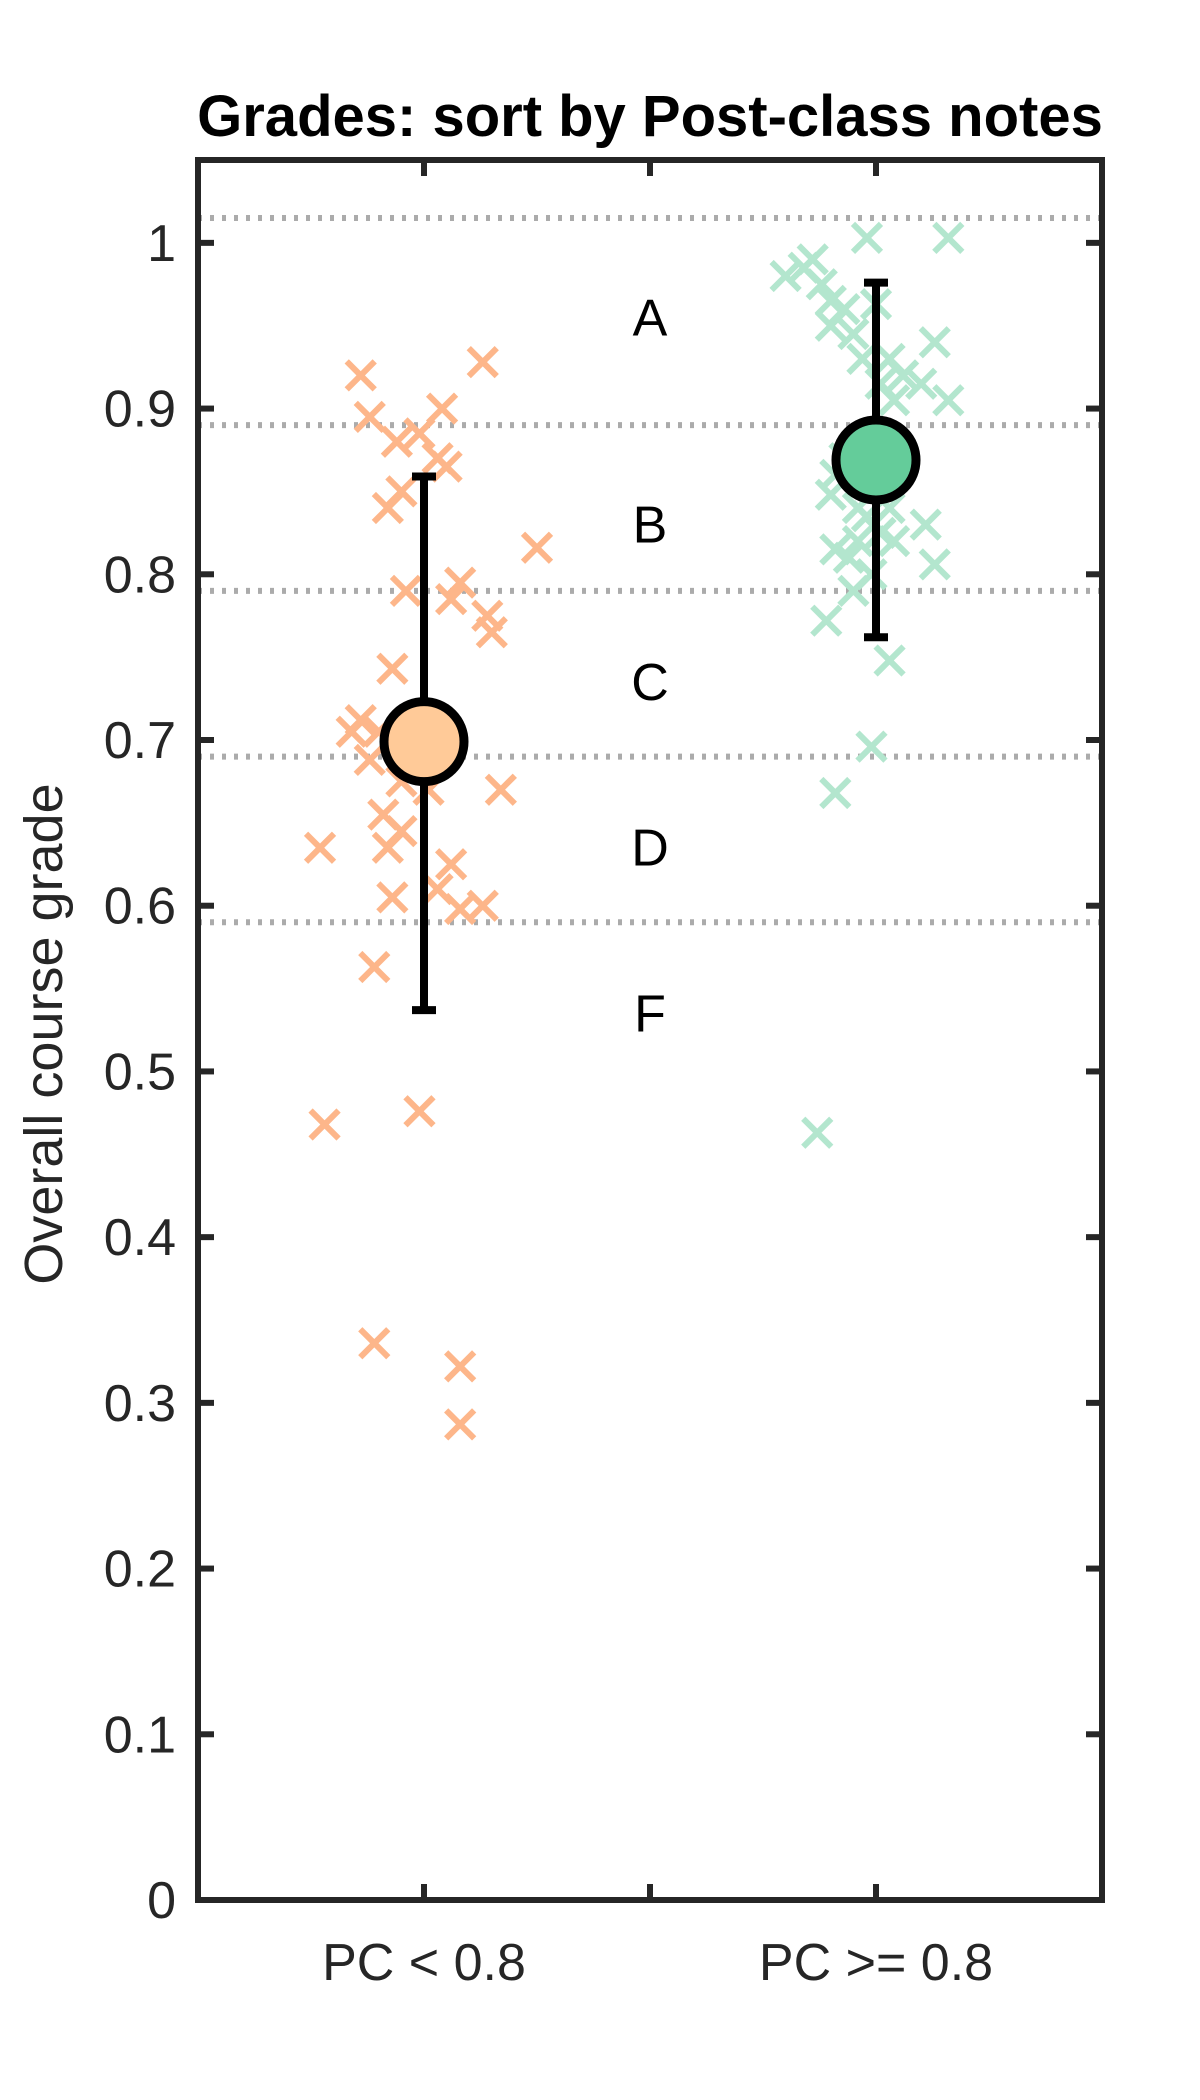 Image resolution: width=1200 pixels, height=2100 pixels. Describe the element at coordinates (140, 741) in the screenshot. I see `y-tick-label: 0.7` at that location.